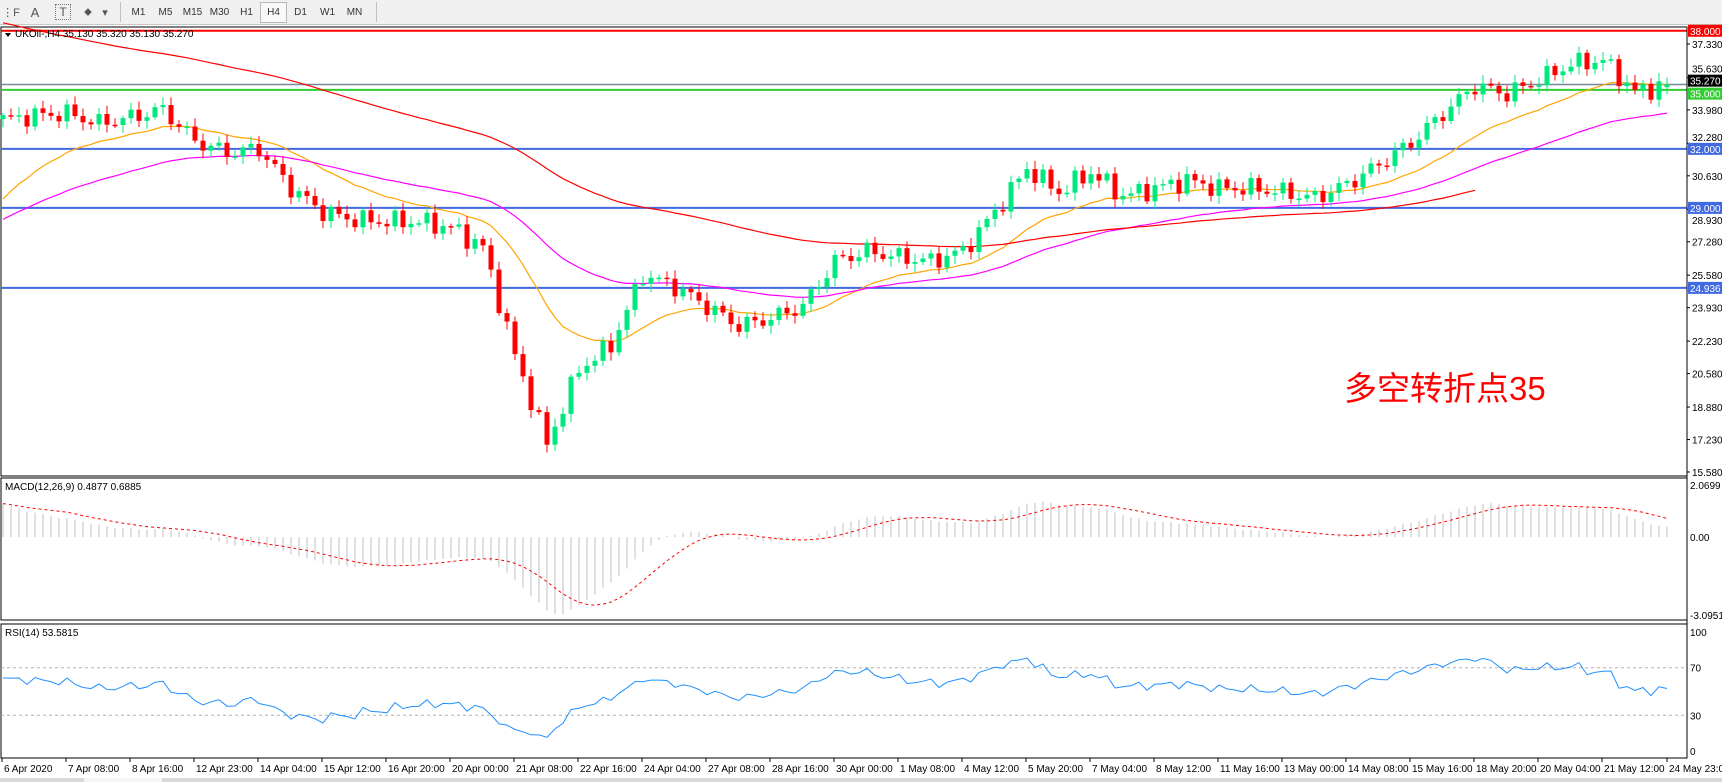 The width and height of the screenshot is (1722, 782). I want to click on shapes-tool-icon: ⬥, so click(88, 11).